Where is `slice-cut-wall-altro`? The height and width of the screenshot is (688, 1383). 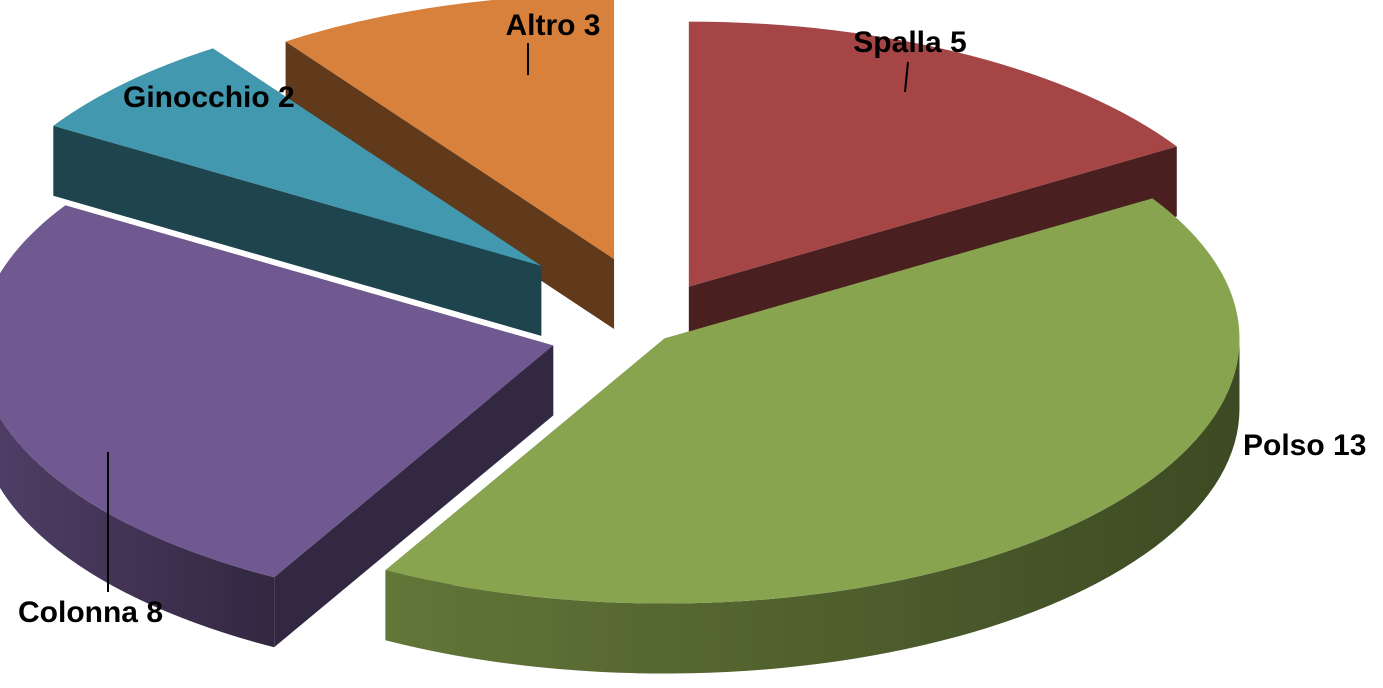
slice-cut-wall-altro is located at coordinates (450, 185).